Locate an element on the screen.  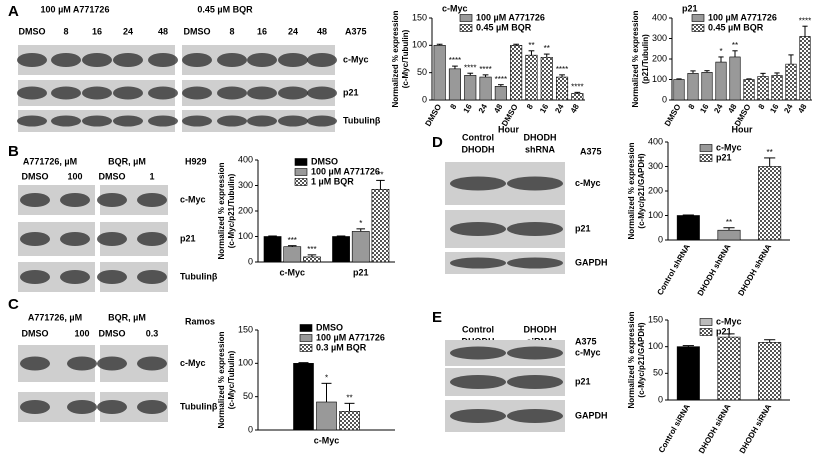
legend-label: 100 µM A771726 is located at coordinates (350, 337).